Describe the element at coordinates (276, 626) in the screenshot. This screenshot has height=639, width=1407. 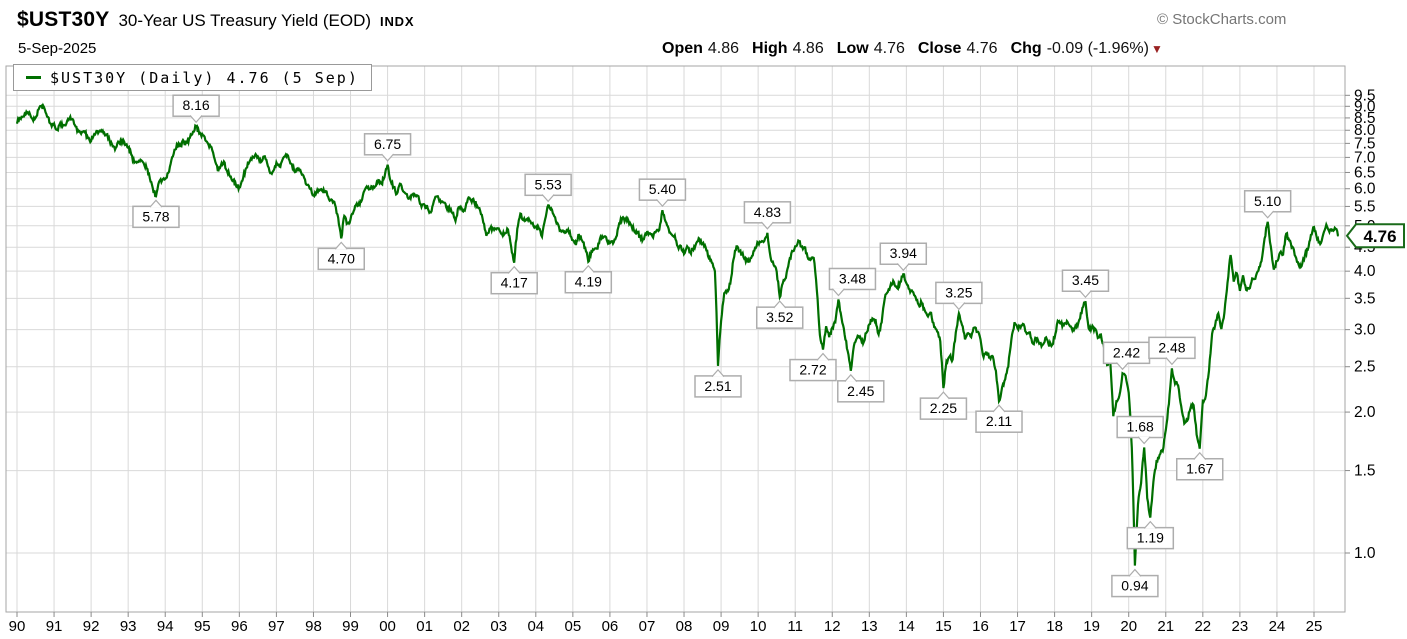
I see `svg-text: 97` at that location.